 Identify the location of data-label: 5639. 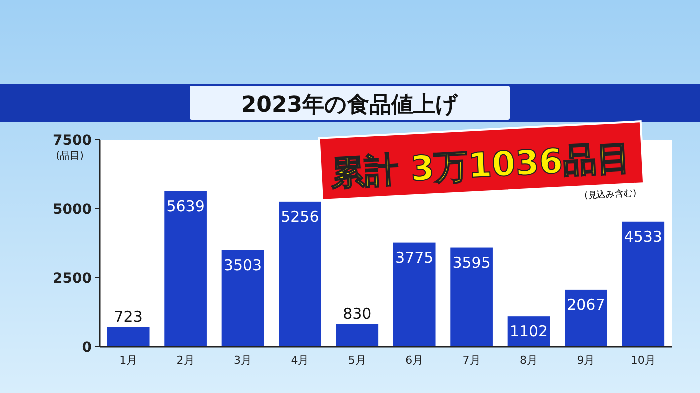
(185, 206).